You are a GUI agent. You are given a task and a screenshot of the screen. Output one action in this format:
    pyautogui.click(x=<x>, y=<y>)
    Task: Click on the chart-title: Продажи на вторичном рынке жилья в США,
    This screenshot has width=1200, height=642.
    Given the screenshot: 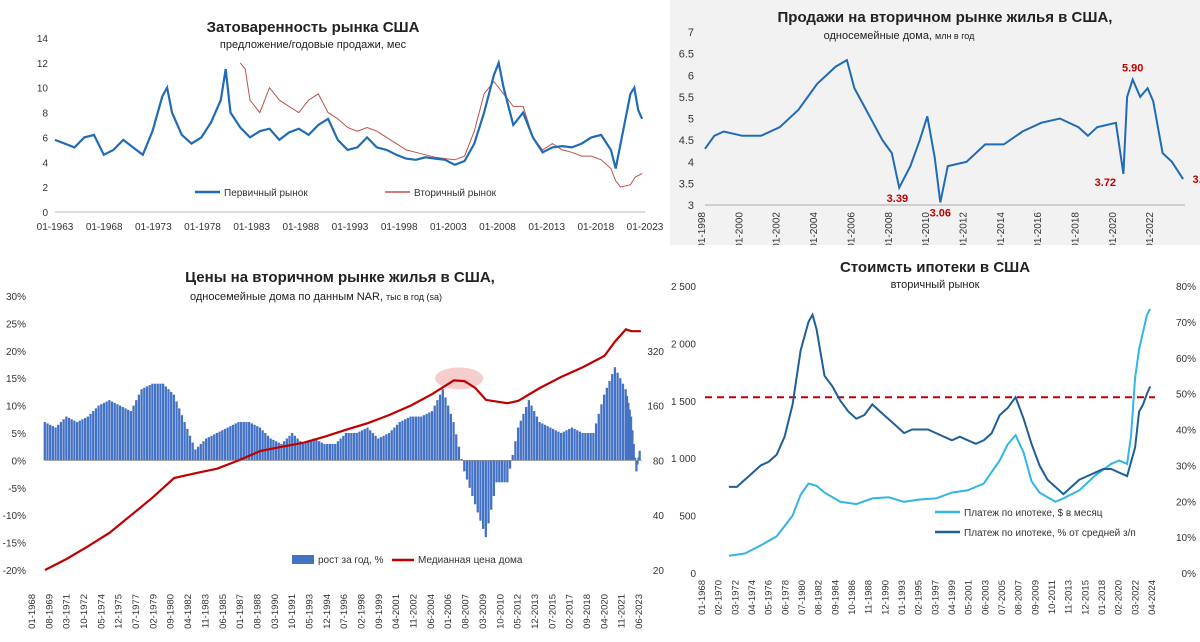 What is the action you would take?
    pyautogui.click(x=945, y=17)
    